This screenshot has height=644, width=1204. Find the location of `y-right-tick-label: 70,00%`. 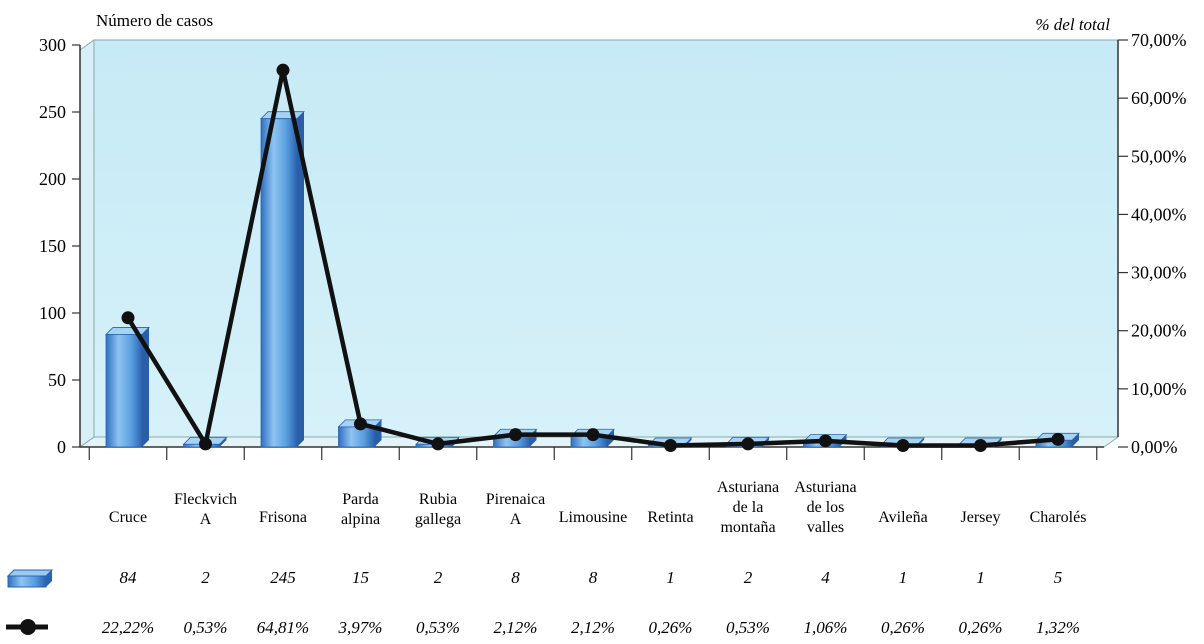

y-right-tick-label: 70,00% is located at coordinates (1159, 40).